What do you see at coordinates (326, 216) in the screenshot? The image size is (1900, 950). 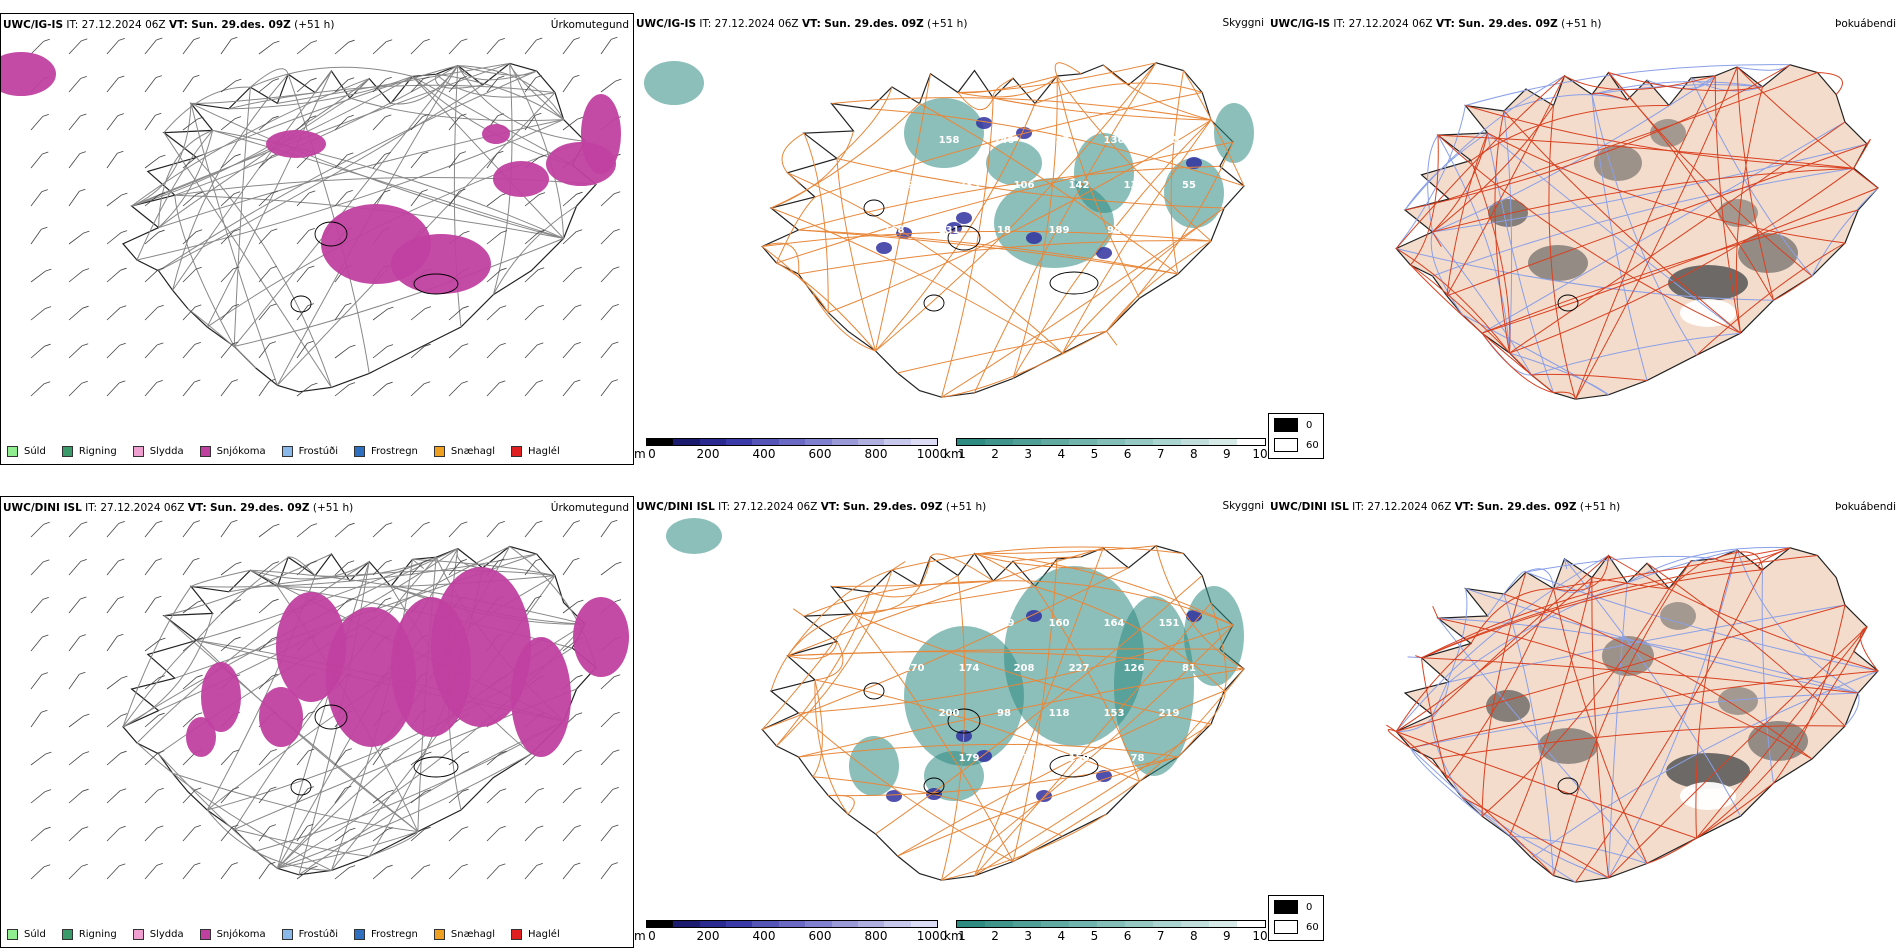 I see `wind-barbs` at bounding box center [326, 216].